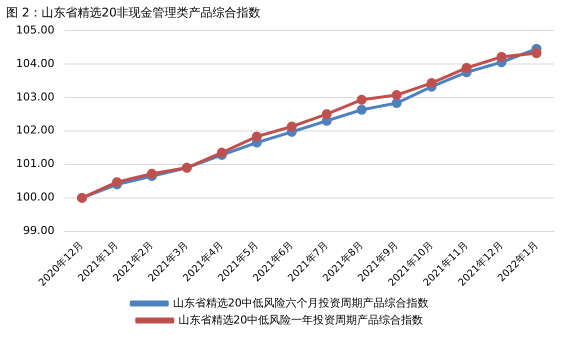 Image resolution: width=584 pixels, height=338 pixels. What do you see at coordinates (300, 303) in the screenshot?
I see `legend-label: 山东省精选20中低风险六个月投资周期产品综合指数` at bounding box center [300, 303].